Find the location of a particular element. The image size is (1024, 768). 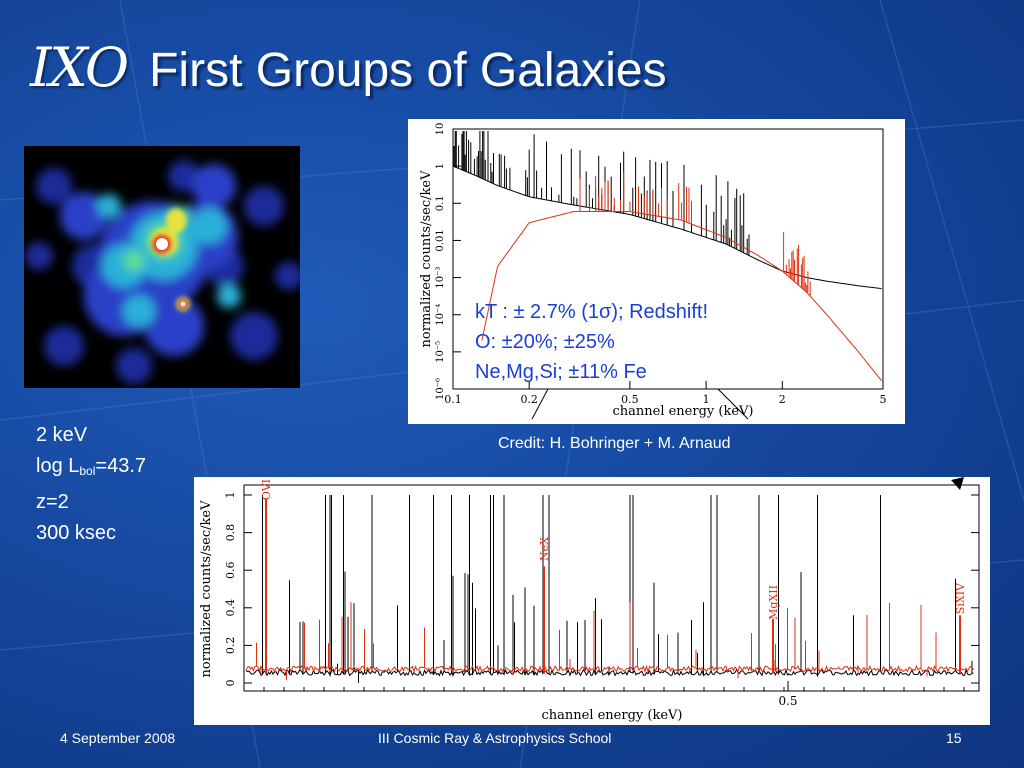

ixo-logo: IXO is located at coordinates (79, 67).